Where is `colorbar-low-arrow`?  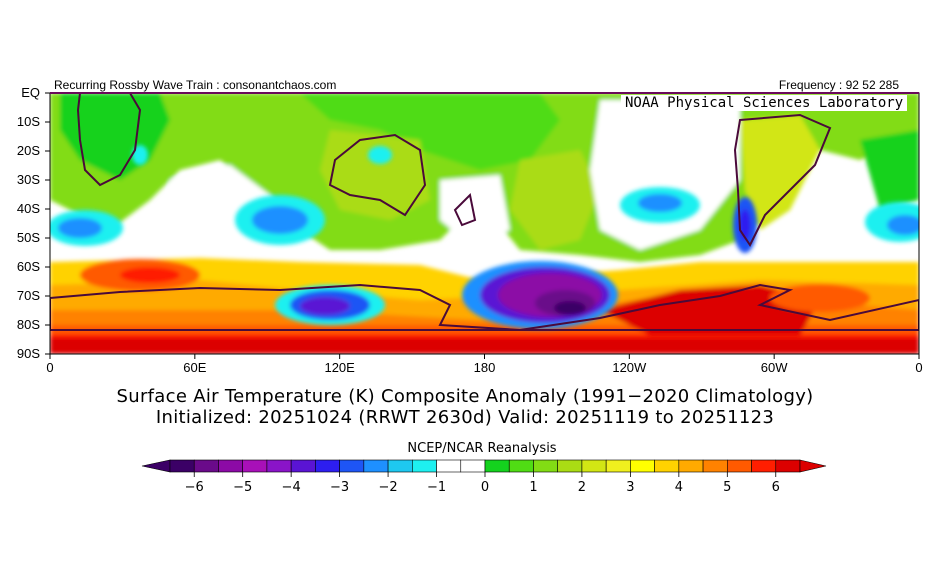 colorbar-low-arrow is located at coordinates (156, 466).